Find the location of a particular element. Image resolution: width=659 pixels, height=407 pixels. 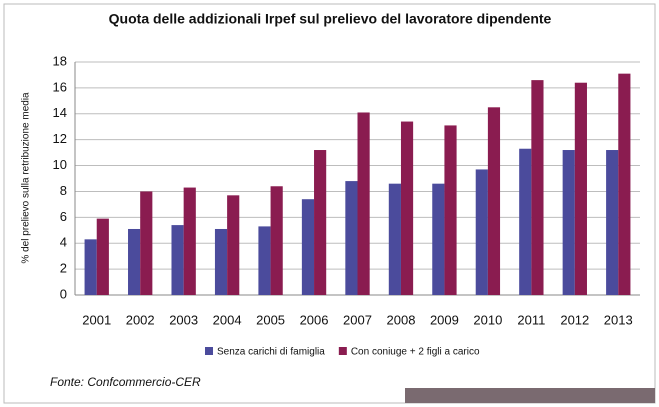

x-tick-label: 2010 is located at coordinates (487, 319).